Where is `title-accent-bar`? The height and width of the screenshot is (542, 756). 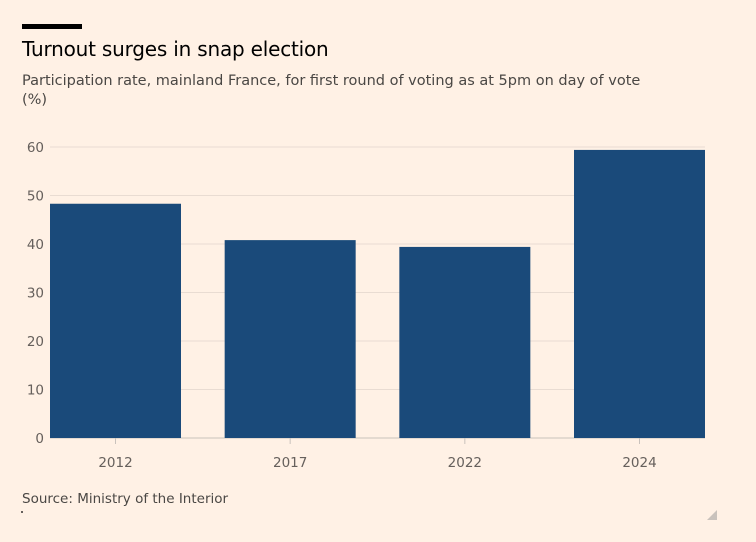 title-accent-bar is located at coordinates (52, 26).